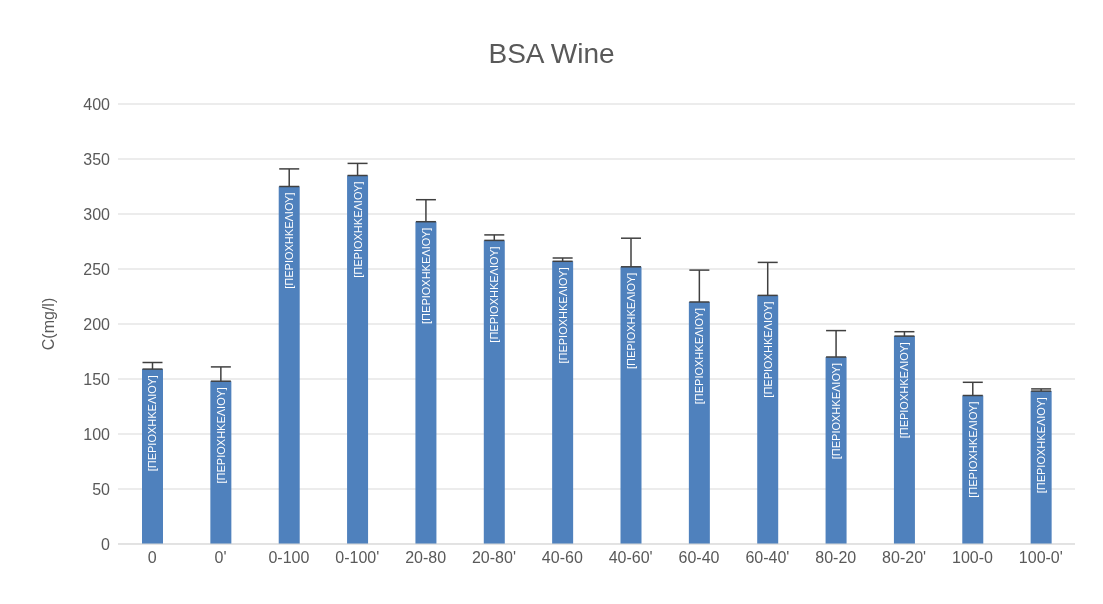 This screenshot has width=1103, height=604. What do you see at coordinates (101, 489) in the screenshot?
I see `y-tick-label: 50` at bounding box center [101, 489].